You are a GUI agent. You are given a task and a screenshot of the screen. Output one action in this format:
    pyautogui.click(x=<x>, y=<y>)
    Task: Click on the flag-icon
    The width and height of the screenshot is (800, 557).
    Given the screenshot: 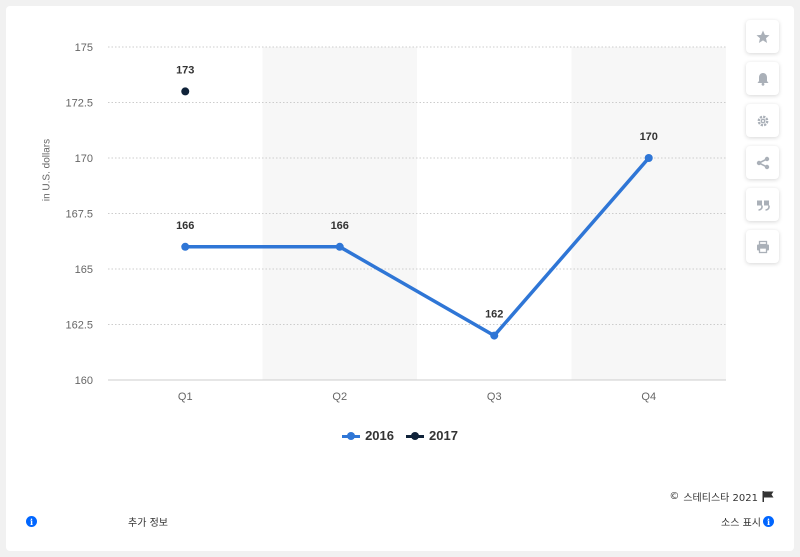 What is the action you would take?
    pyautogui.click(x=768, y=496)
    